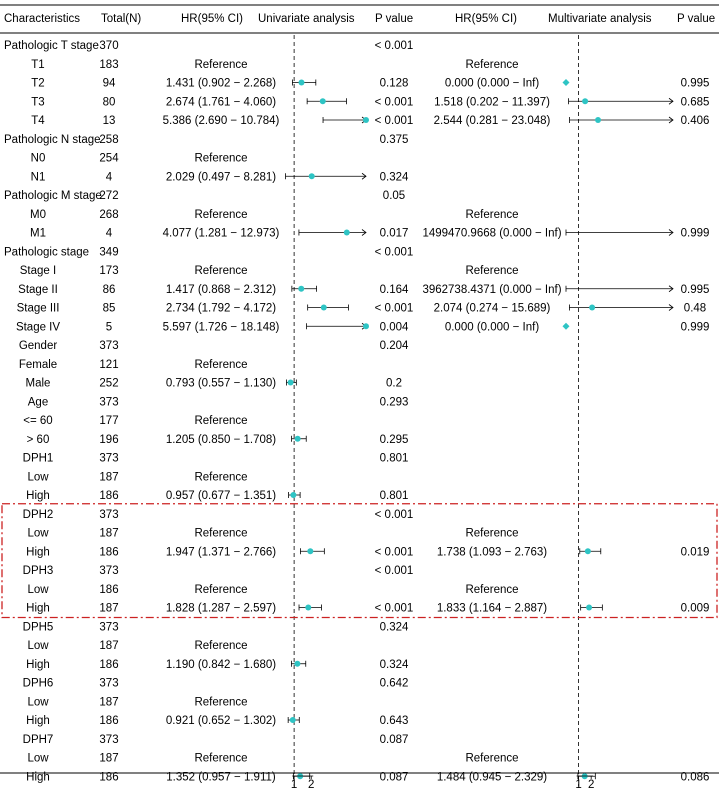 The width and height of the screenshot is (719, 789). I want to click on row-p-univariate: 0.204, so click(394, 346).